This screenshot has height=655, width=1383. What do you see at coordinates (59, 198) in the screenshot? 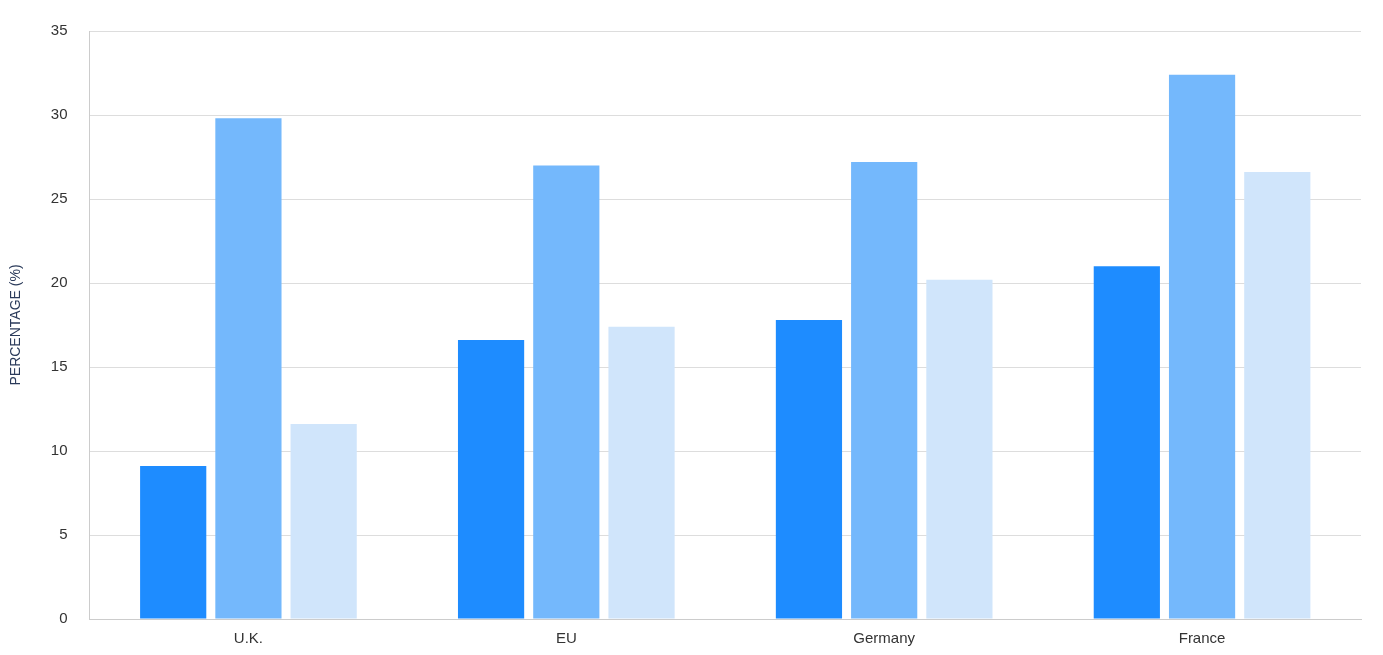
I see `y-tick-label: 25` at bounding box center [59, 198].